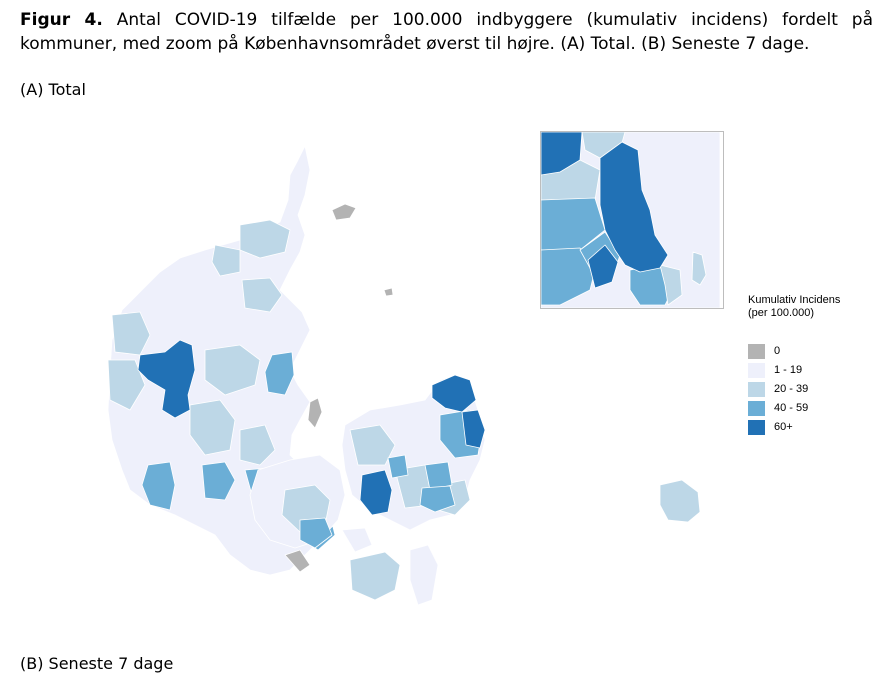 This screenshot has width=893, height=686. What do you see at coordinates (699, 268) in the screenshot?
I see `inset-light-island` at bounding box center [699, 268].